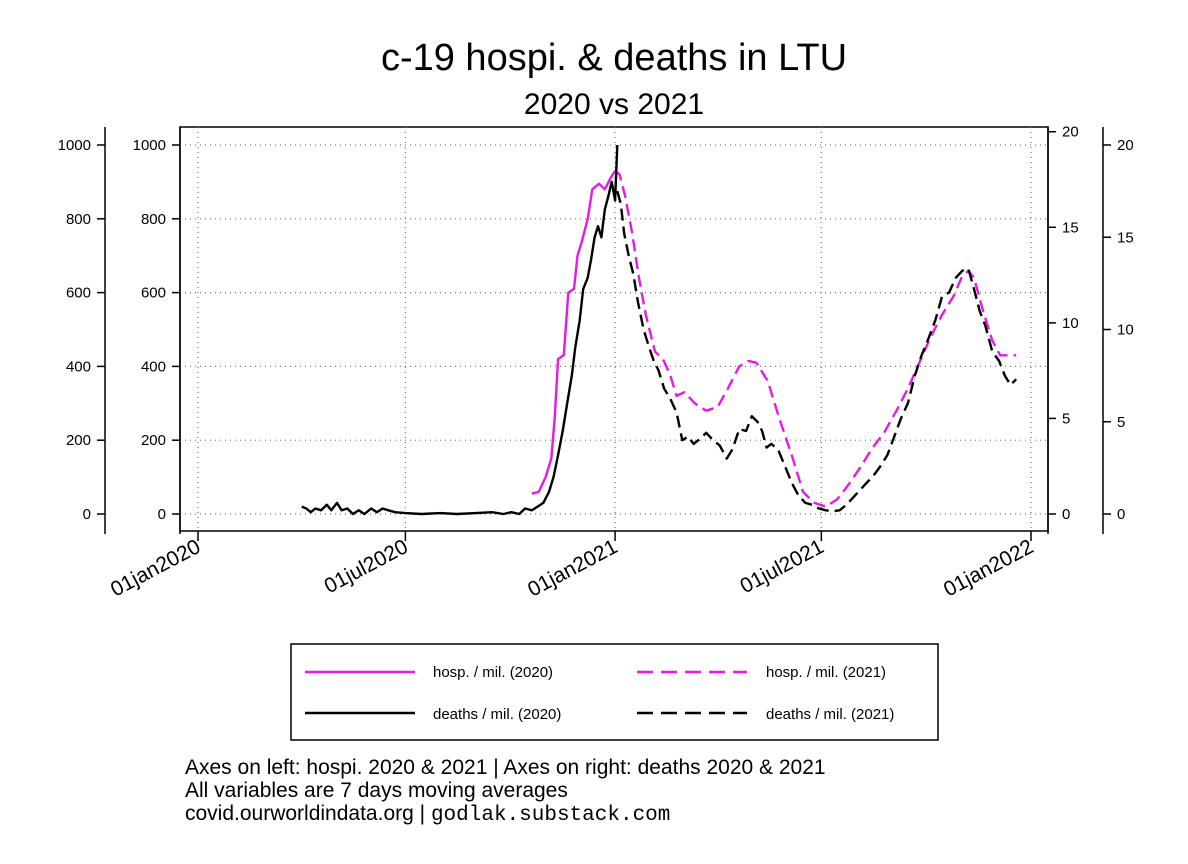  What do you see at coordinates (988, 568) in the screenshot?
I see `x-tick-label-4: 01jan2022` at bounding box center [988, 568].